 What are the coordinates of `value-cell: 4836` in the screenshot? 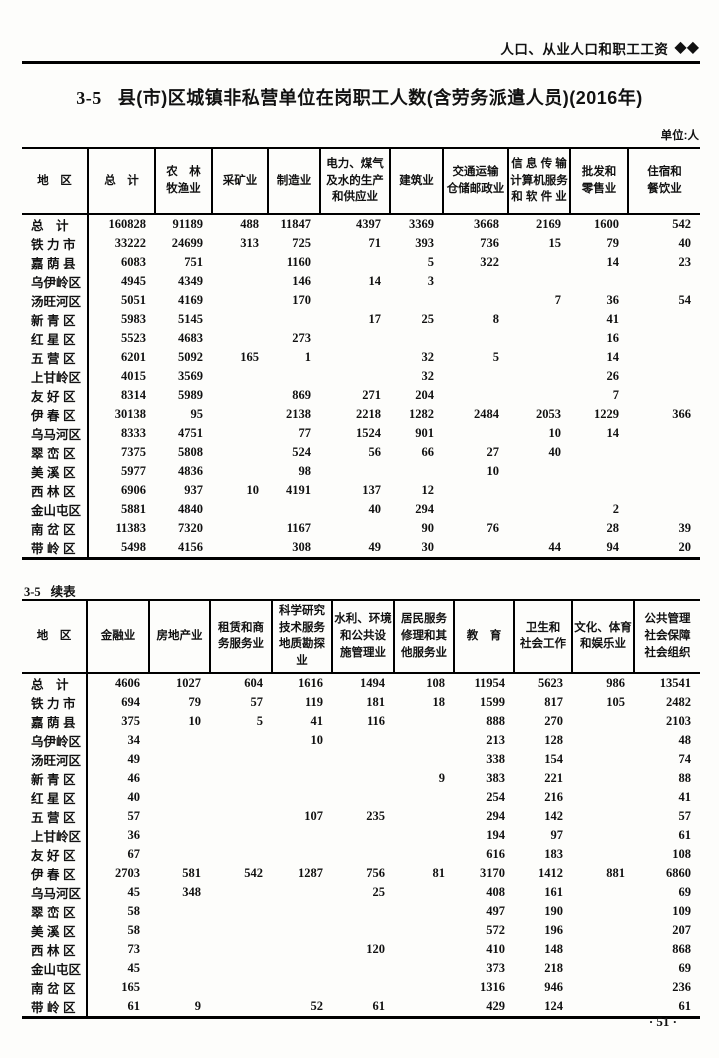 It's located at (190, 471).